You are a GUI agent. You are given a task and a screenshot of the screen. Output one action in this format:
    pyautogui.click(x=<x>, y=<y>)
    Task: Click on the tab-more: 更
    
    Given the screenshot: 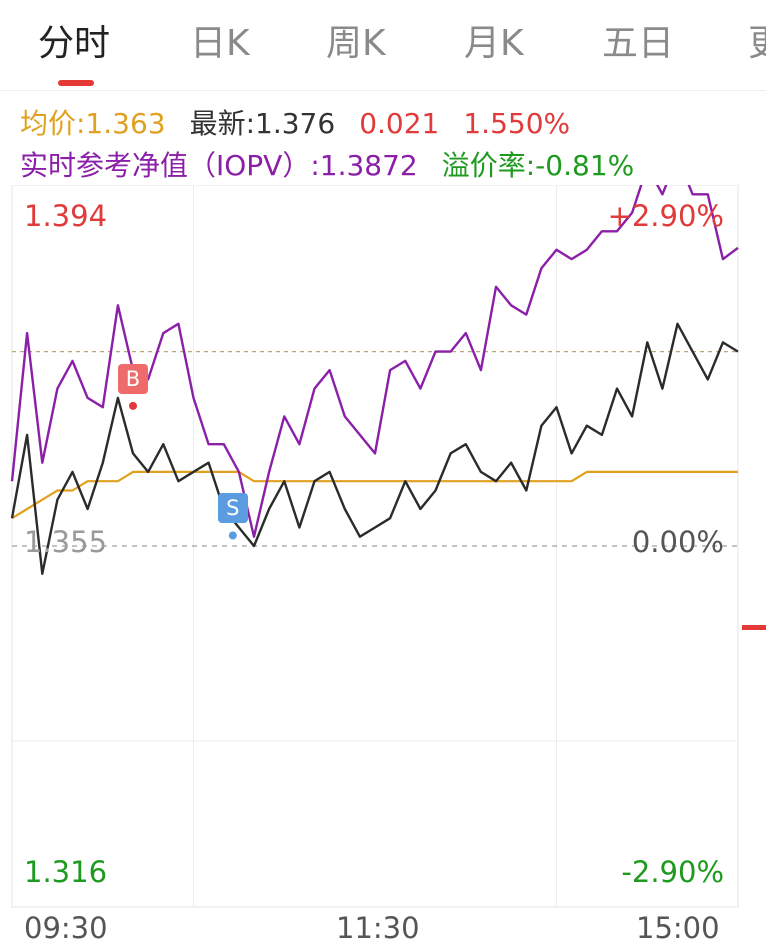 What is the action you would take?
    pyautogui.click(x=757, y=40)
    